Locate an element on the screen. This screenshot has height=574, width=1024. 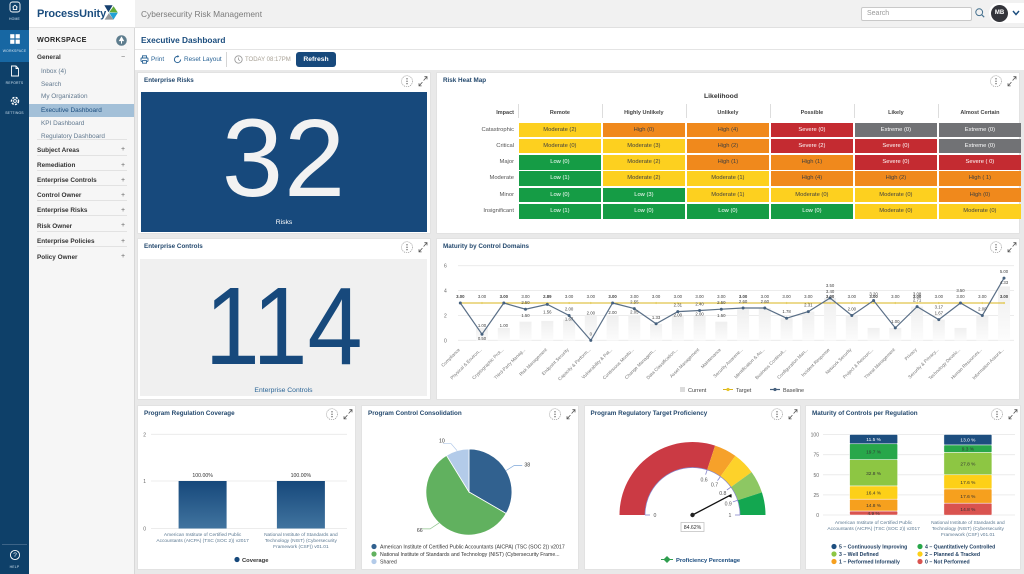
svg-text: 2.31 is located at coordinates (808, 305).